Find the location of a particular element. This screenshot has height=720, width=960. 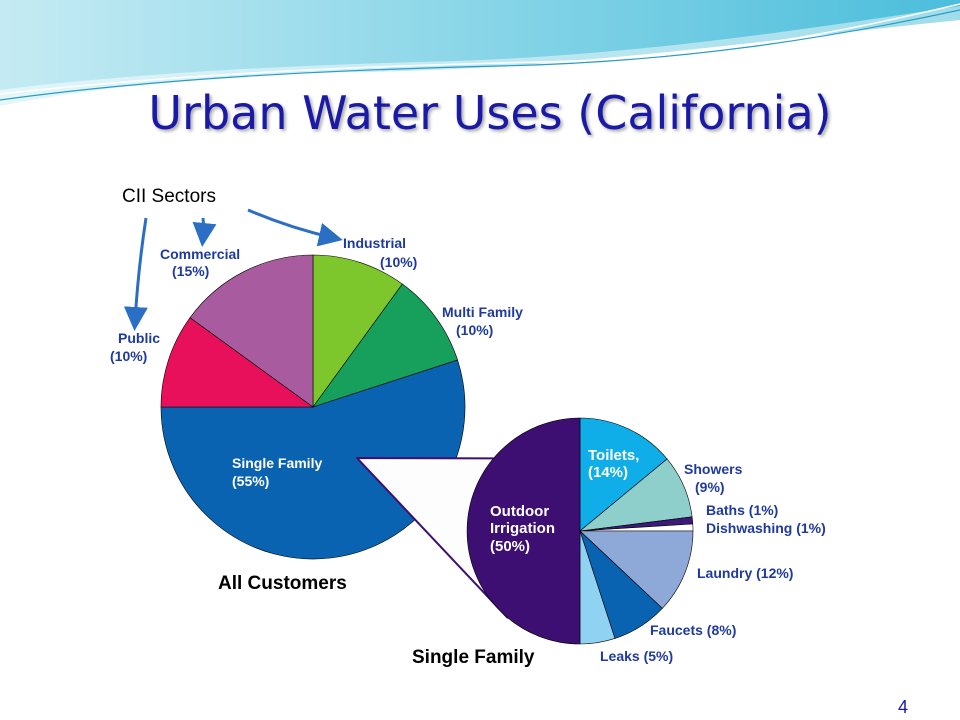

label-irrigation: Irrigation is located at coordinates (522, 528).